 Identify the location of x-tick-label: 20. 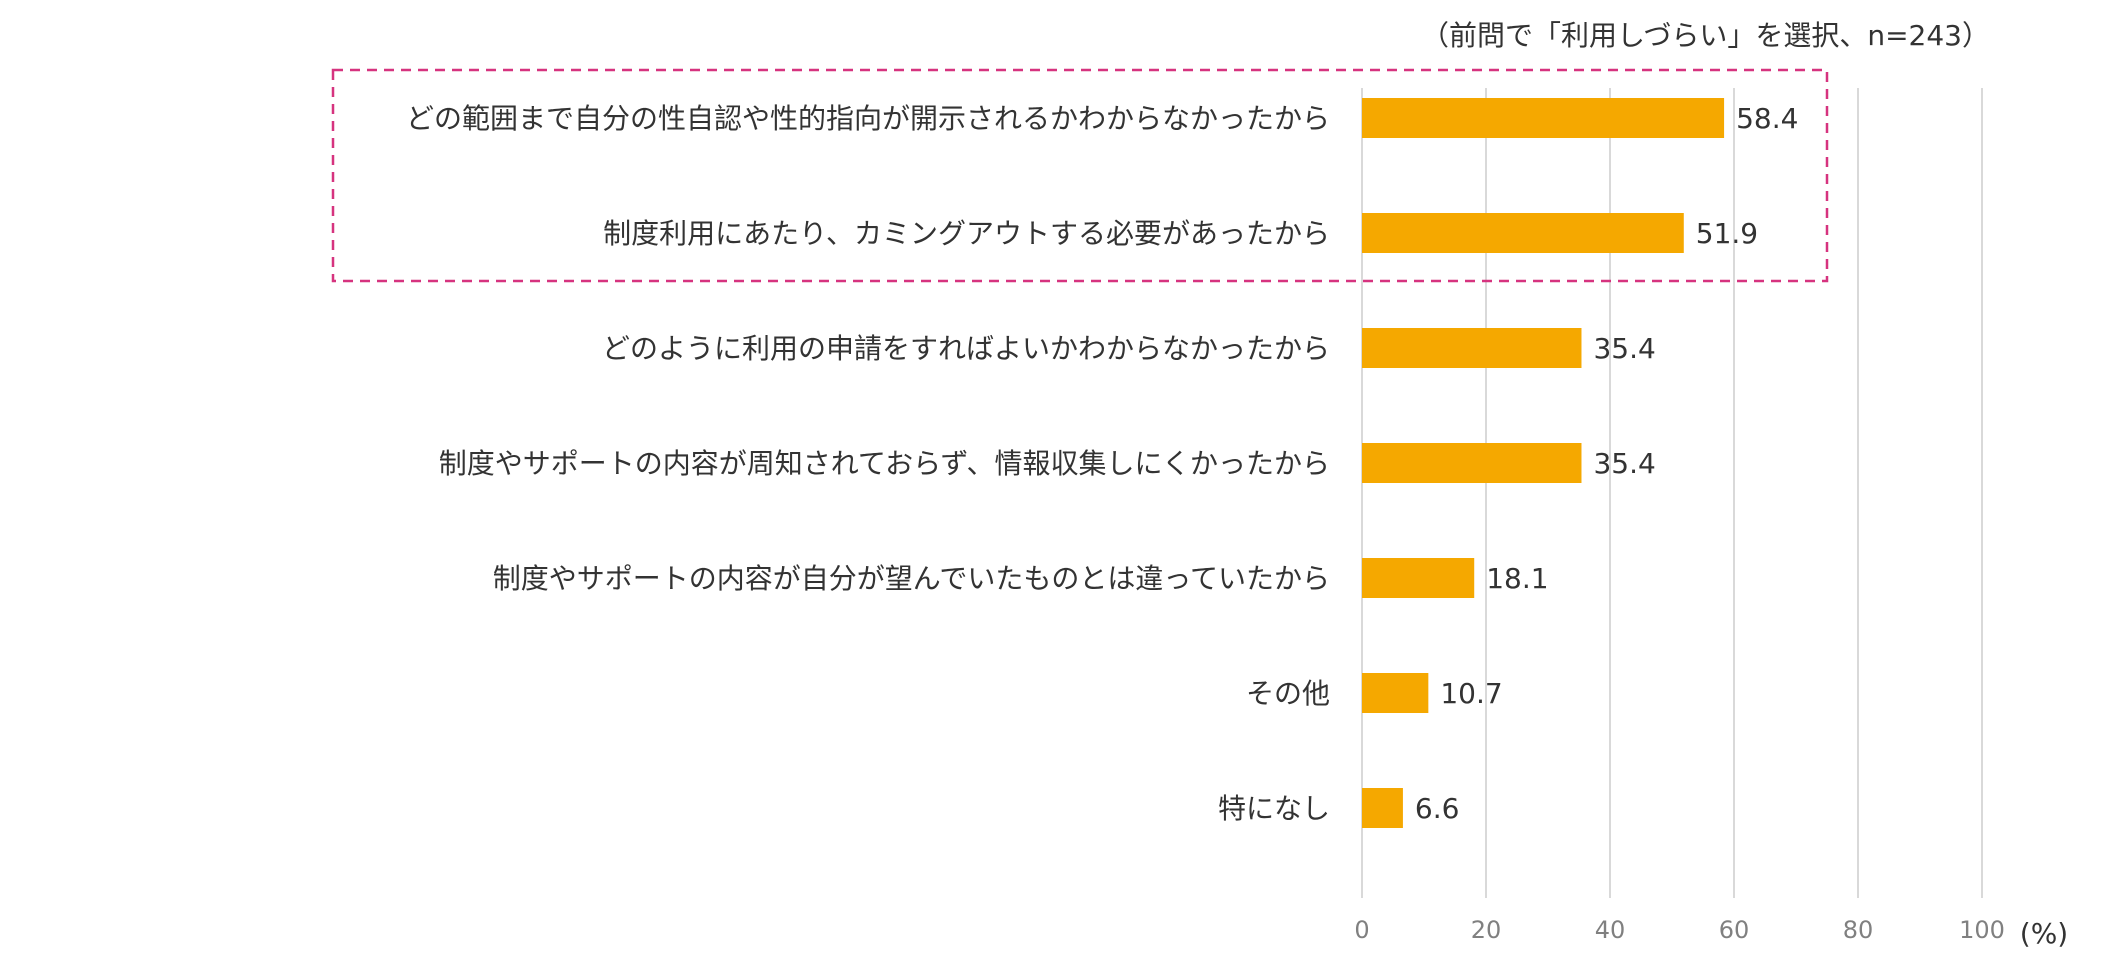
(1486, 930).